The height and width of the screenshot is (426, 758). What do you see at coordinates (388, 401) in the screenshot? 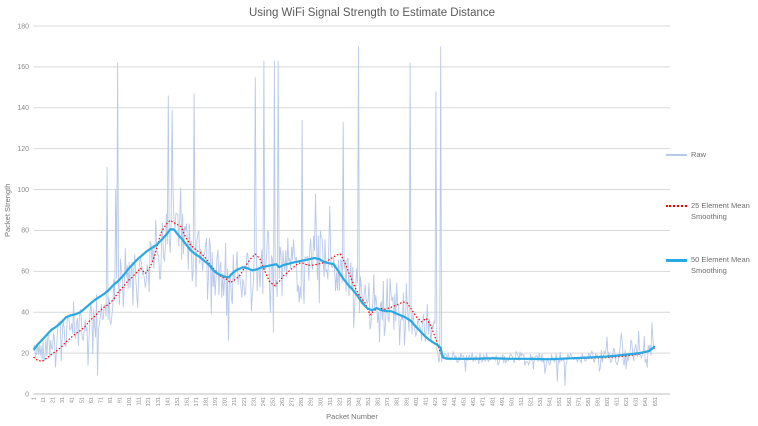
I see `x-tick-label: 371` at bounding box center [388, 401].